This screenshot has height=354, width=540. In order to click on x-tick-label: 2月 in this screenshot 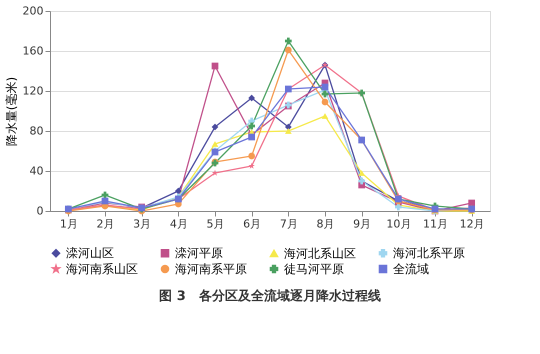, I will do `click(105, 224)`.